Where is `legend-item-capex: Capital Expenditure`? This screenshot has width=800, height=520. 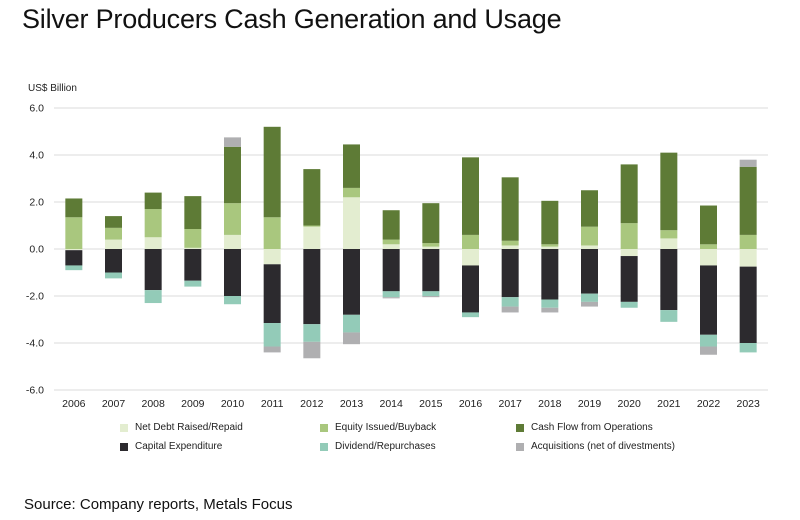
legend-item-capex: Capital Expenditure is located at coordinates (220, 446).